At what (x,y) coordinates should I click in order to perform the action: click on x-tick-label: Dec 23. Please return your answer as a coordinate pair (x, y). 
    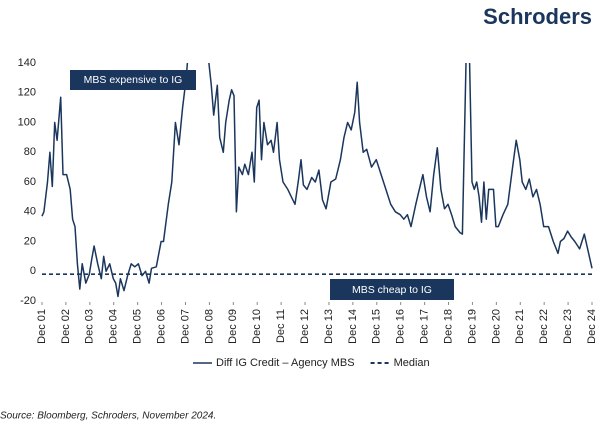
    Looking at the image, I should click on (568, 326).